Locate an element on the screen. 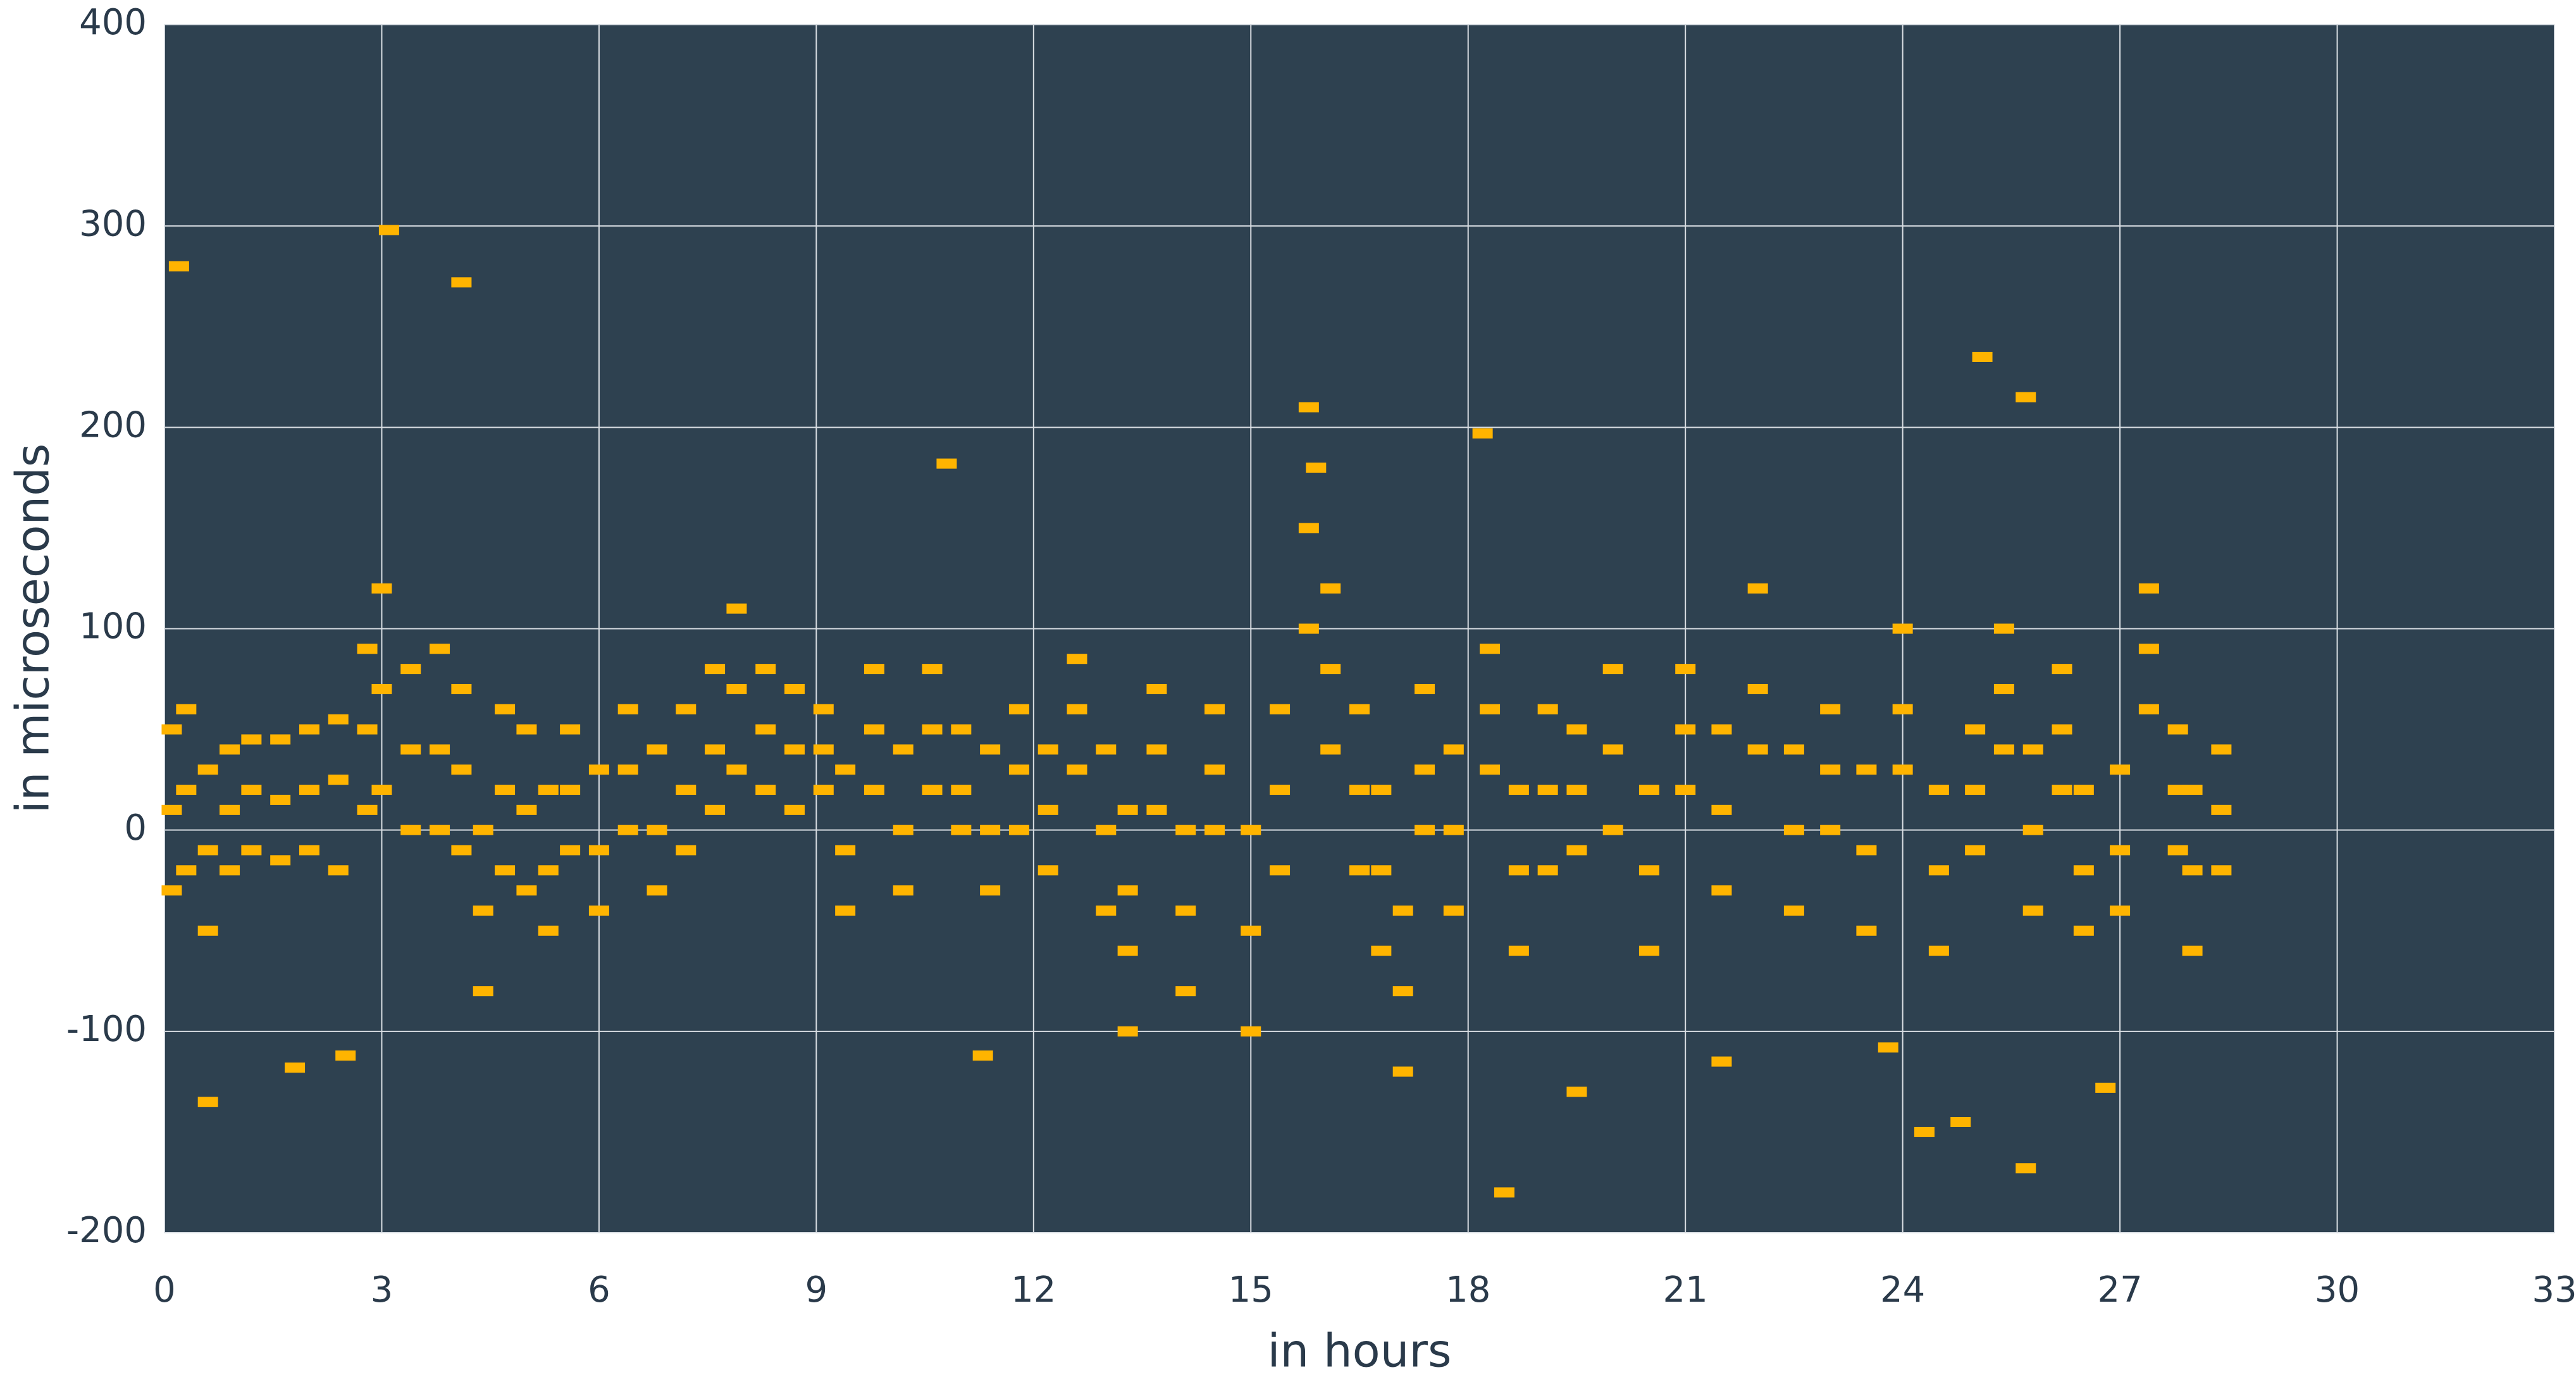  y-tick-label: 300 is located at coordinates (113, 223).